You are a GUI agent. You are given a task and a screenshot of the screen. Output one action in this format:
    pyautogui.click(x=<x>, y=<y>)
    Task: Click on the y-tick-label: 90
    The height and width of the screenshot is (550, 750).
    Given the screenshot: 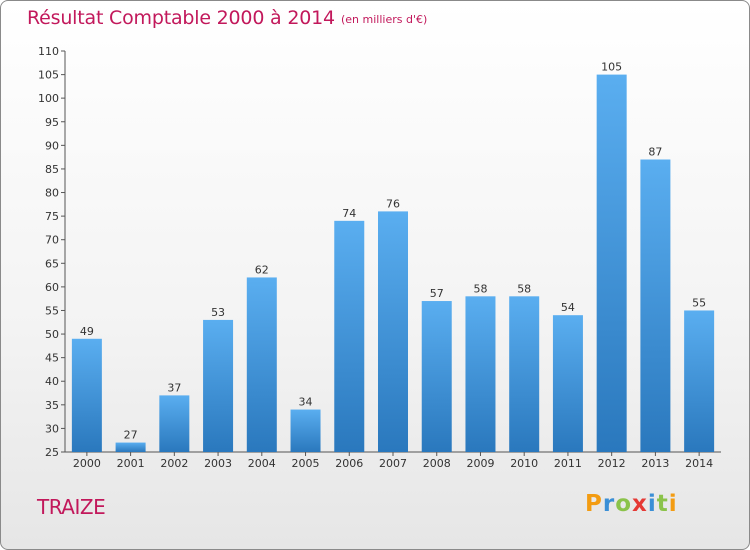 What is the action you would take?
    pyautogui.click(x=52, y=145)
    